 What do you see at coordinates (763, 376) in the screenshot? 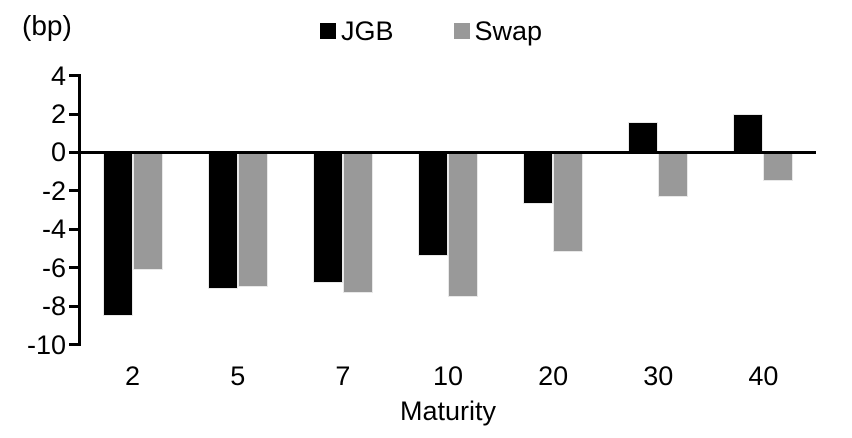
I see `x-tick-label-40: 40` at bounding box center [763, 376].